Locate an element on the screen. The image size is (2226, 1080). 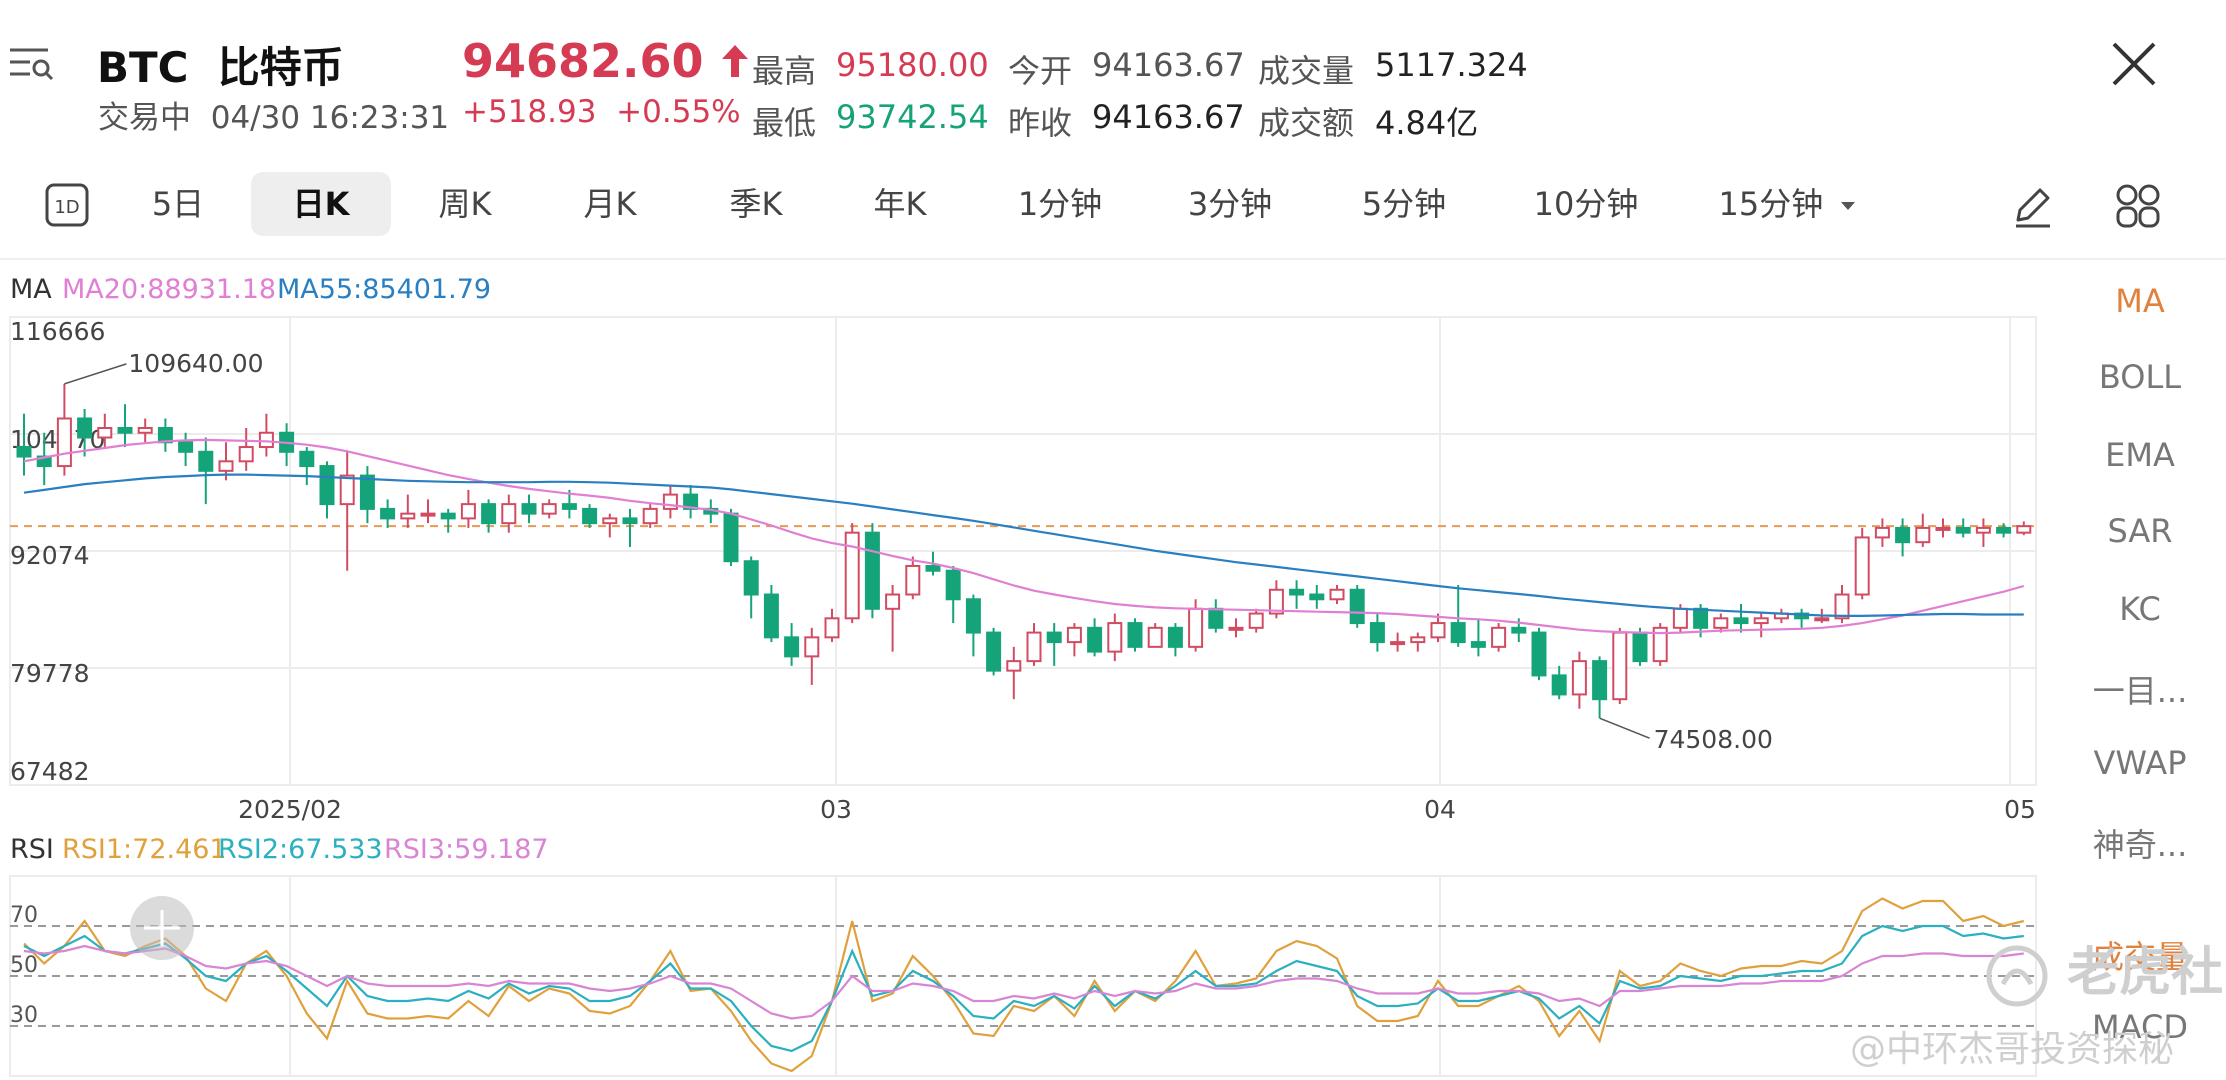
indicator-volume: 成交量 is located at coordinates (2139, 957).